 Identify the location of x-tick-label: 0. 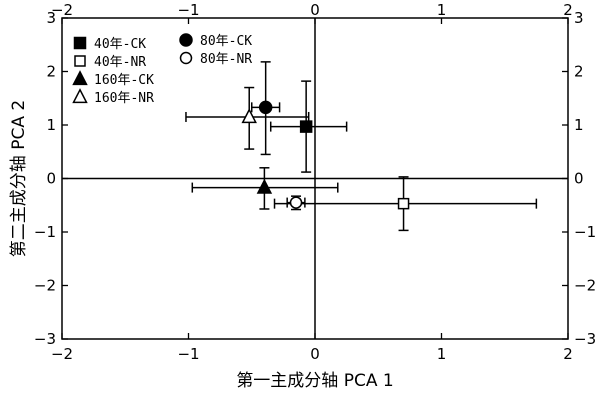
(315, 354).